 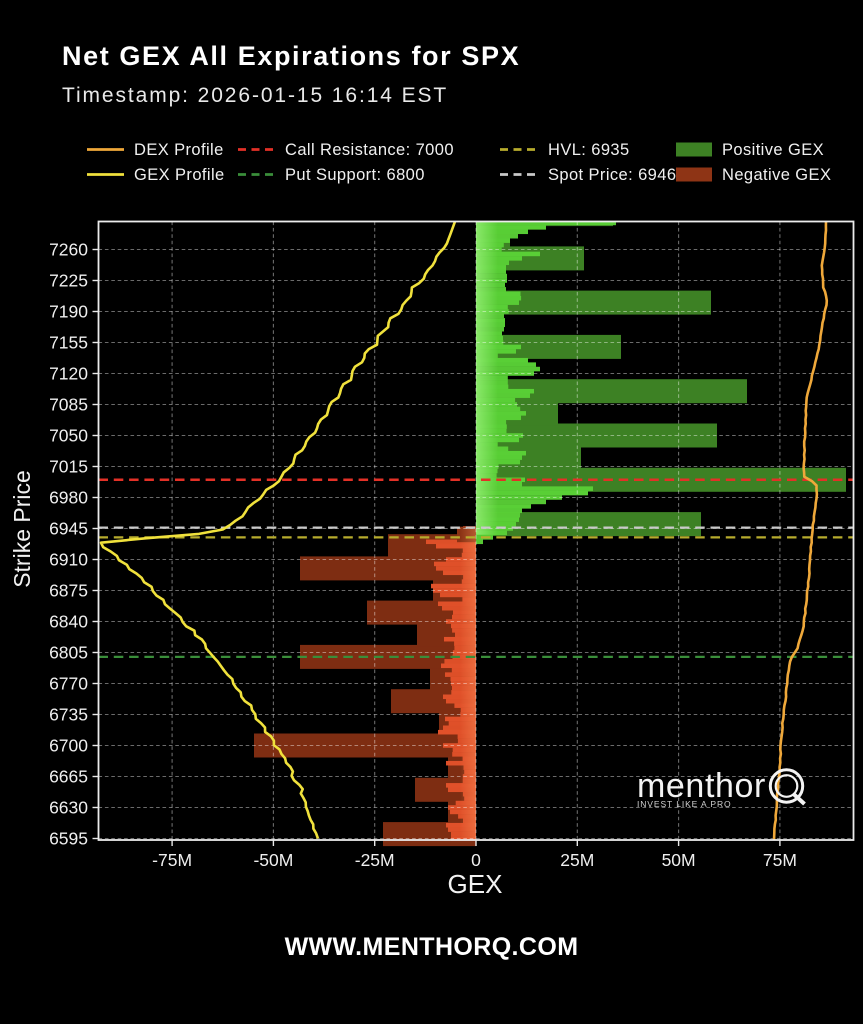 I want to click on svg-text: 6840, so click(x=68, y=622).